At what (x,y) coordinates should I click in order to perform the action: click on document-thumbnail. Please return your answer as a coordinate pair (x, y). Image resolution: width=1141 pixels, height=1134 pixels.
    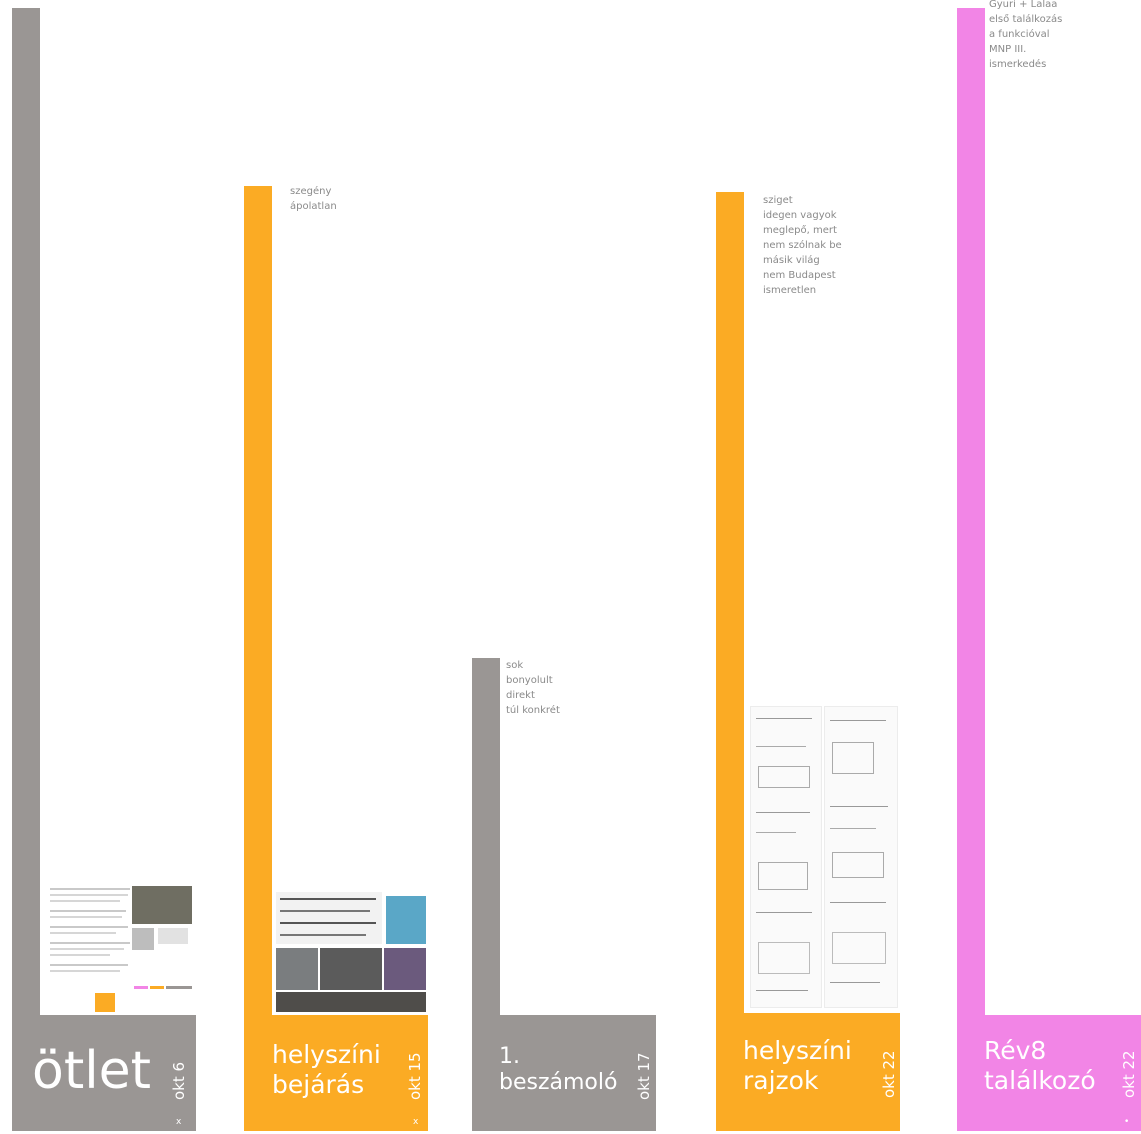
    Looking at the image, I should click on (121, 947).